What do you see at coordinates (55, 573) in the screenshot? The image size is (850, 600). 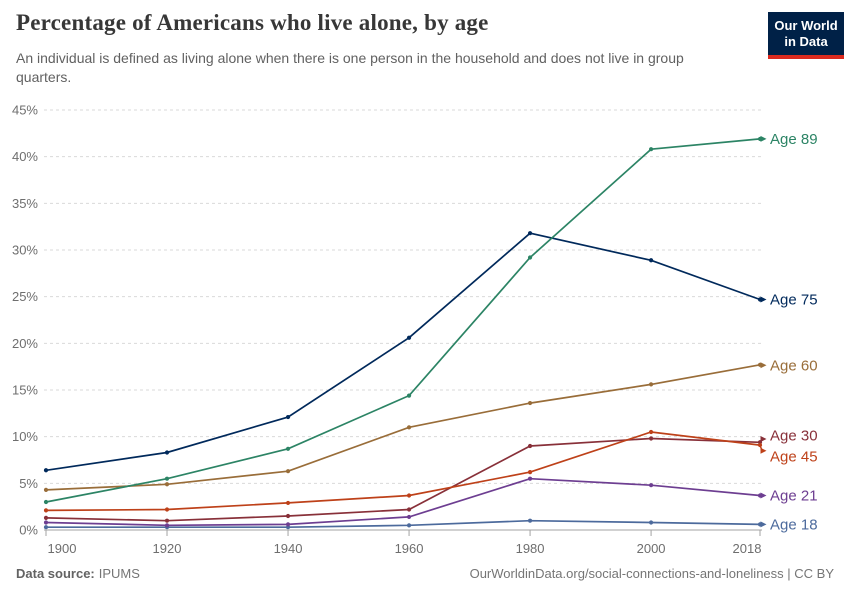 I see `data-source-label: Data source:` at bounding box center [55, 573].